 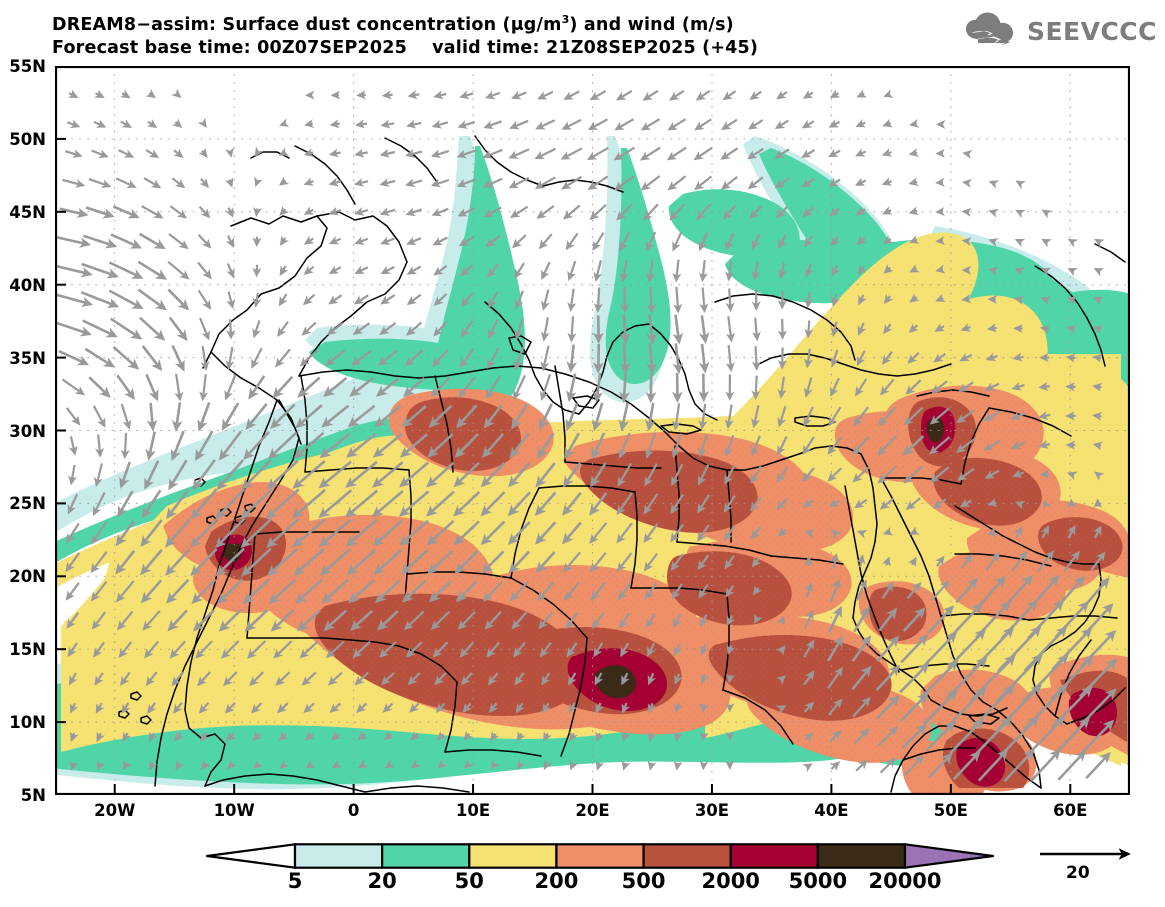 What do you see at coordinates (651, 24) in the screenshot?
I see `title-text-post: ) and wind (m/s)` at bounding box center [651, 24].